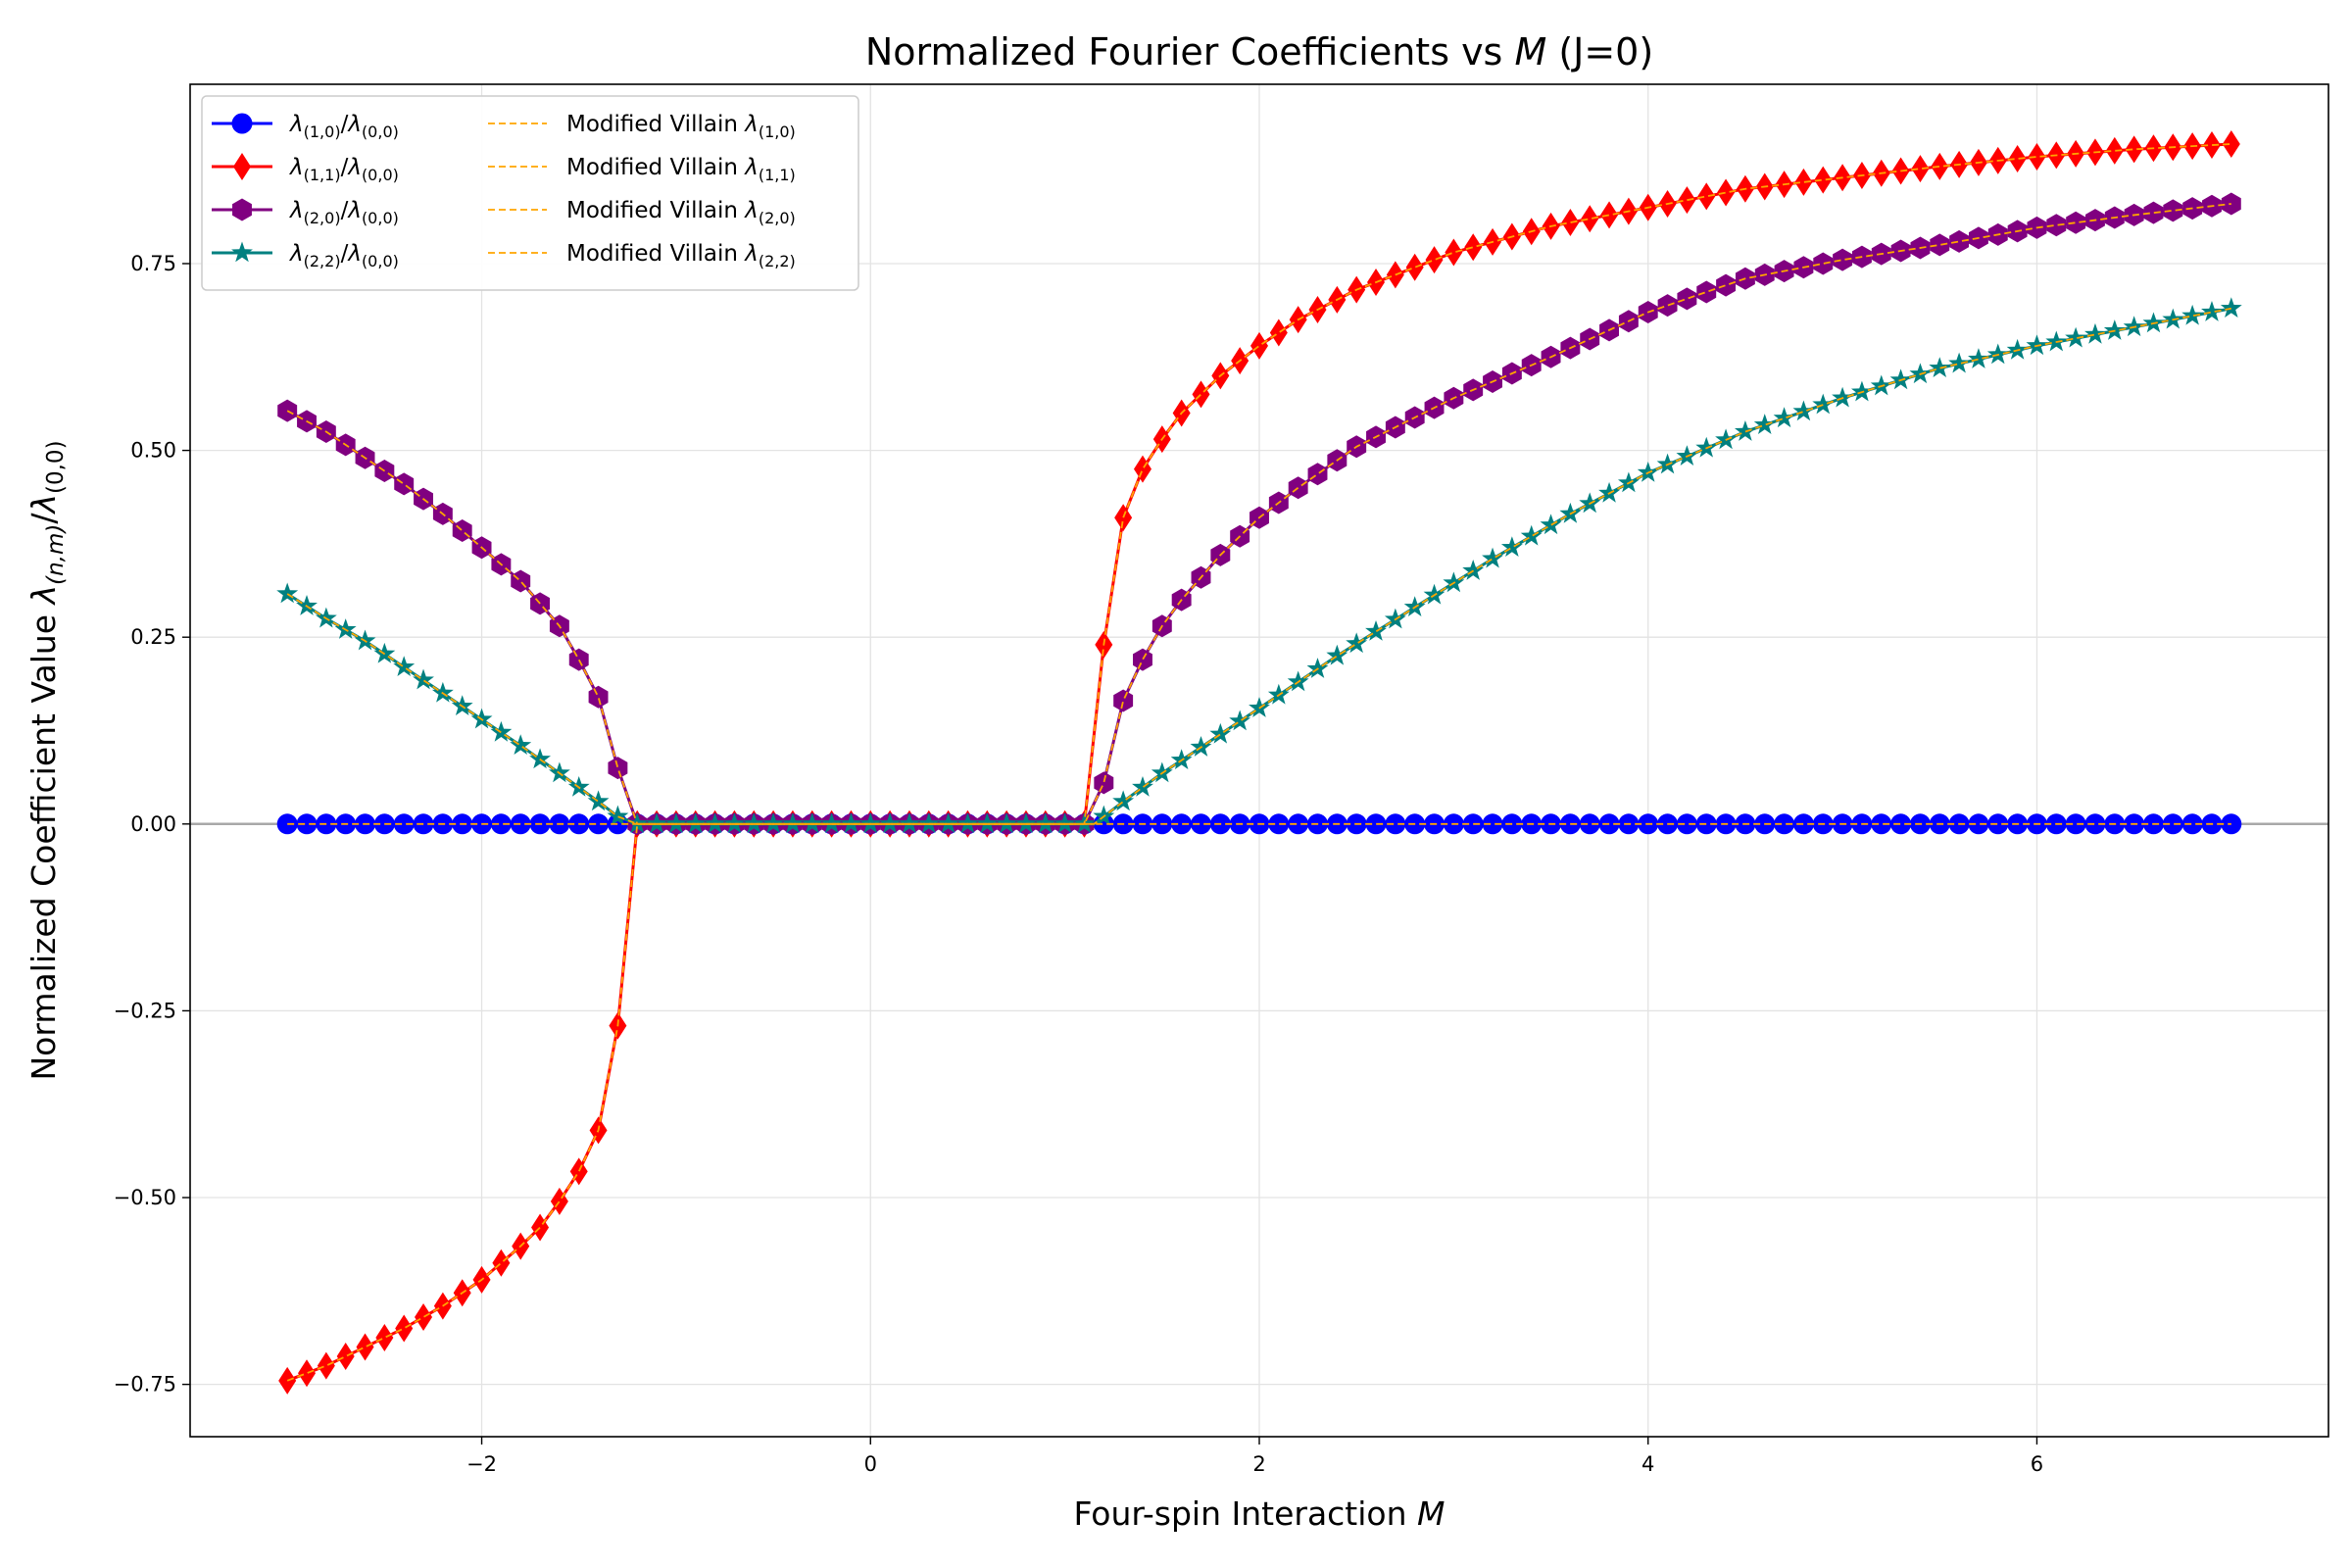 The width and height of the screenshot is (2352, 1568). Describe the element at coordinates (2037, 1464) in the screenshot. I see `x-tick-label: 6` at that location.